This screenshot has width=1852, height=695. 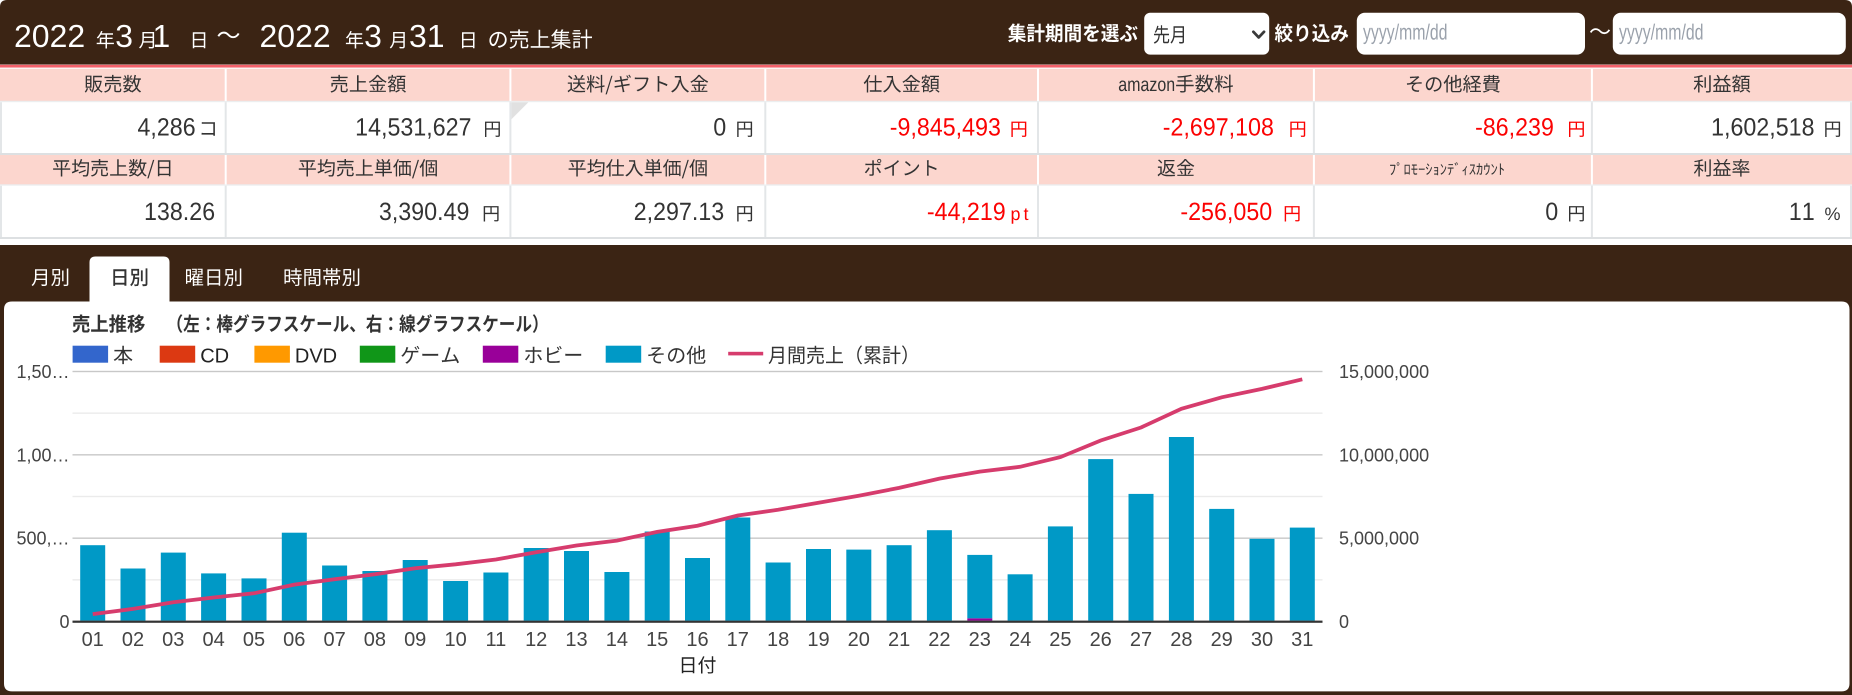 What do you see at coordinates (334, 640) in the screenshot?
I see `svg-text: 07` at bounding box center [334, 640].